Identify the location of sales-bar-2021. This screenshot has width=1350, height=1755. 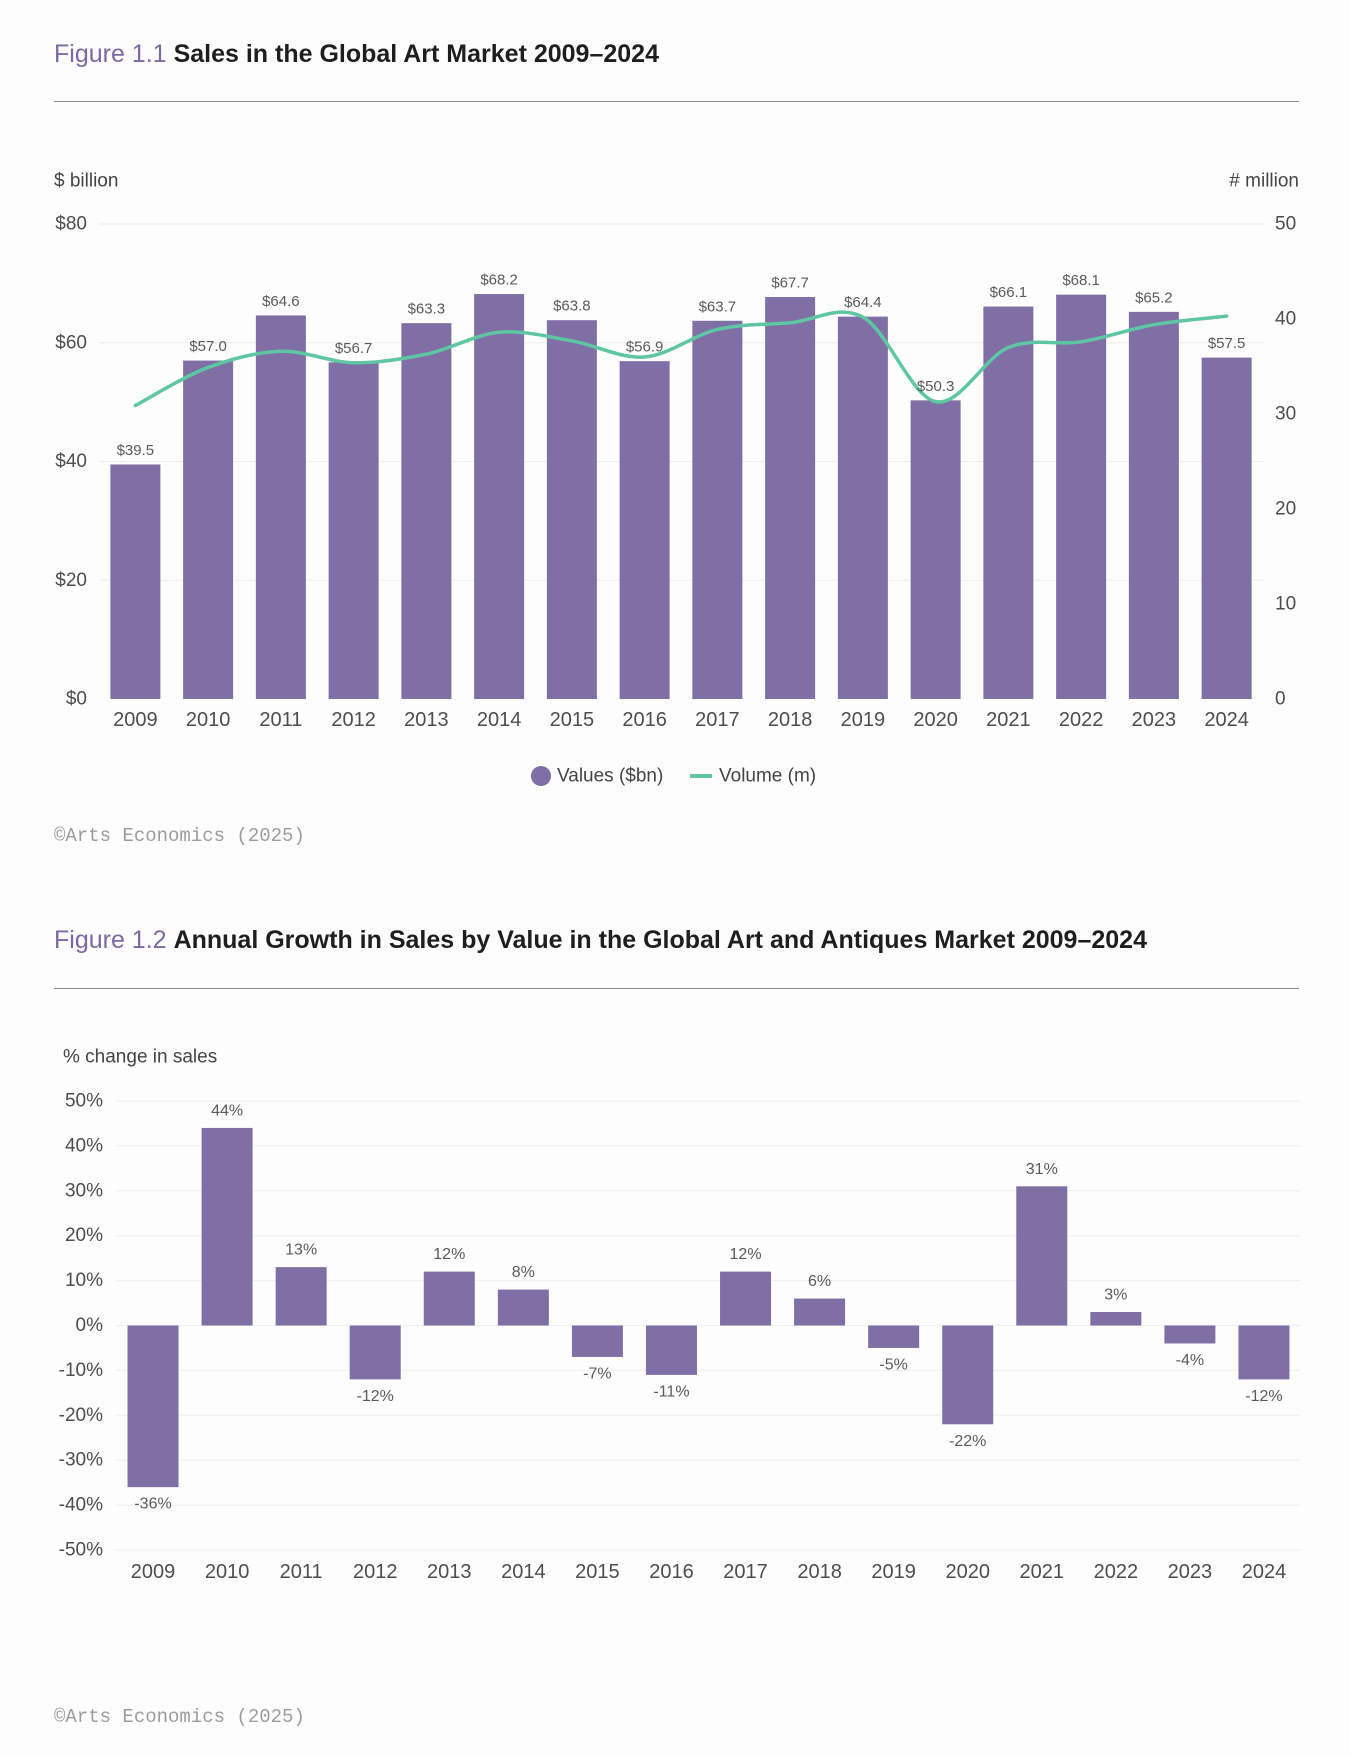
(1008, 502).